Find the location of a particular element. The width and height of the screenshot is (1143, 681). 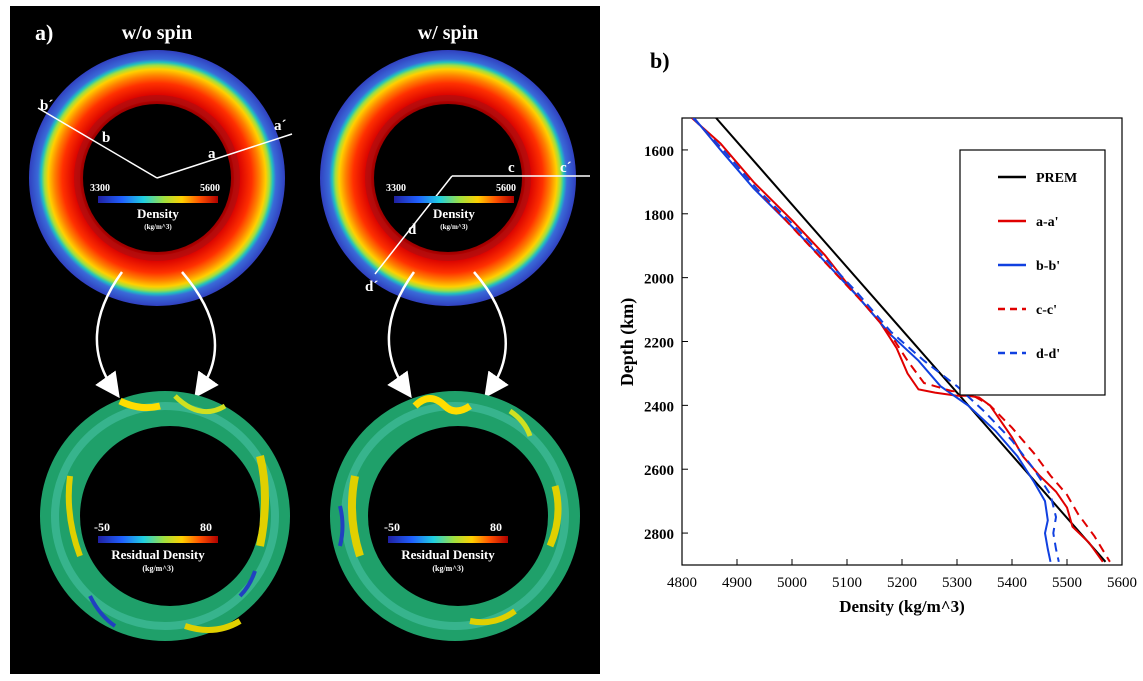

legend-label-2: b-b' is located at coordinates (1048, 266).